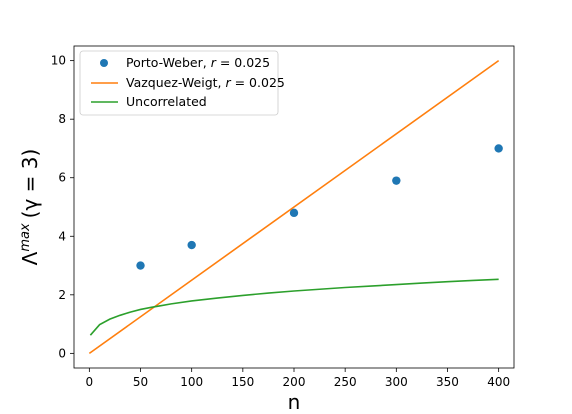  I want to click on legend-label-porto-weber-italic: r, so click(214, 62).